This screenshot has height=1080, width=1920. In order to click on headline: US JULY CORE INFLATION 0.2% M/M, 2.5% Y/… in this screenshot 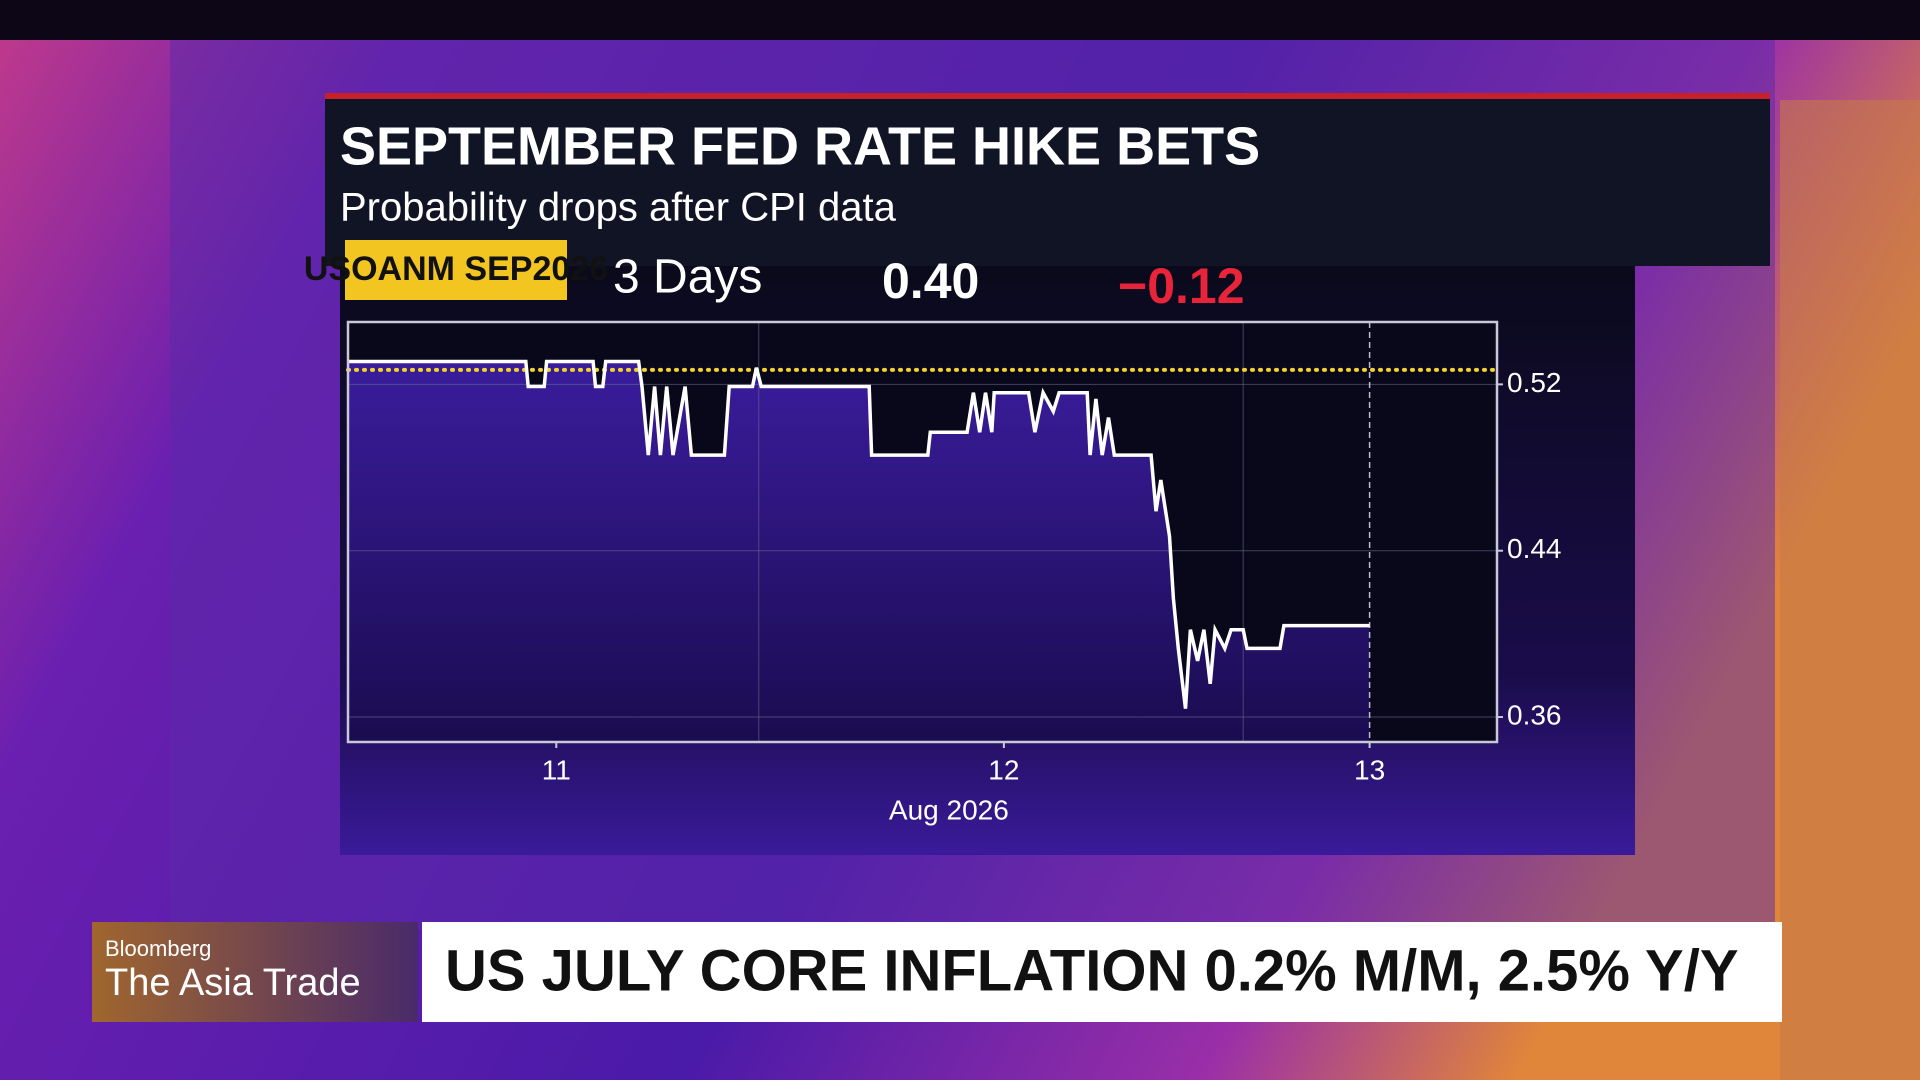, I will do `click(1092, 970)`.